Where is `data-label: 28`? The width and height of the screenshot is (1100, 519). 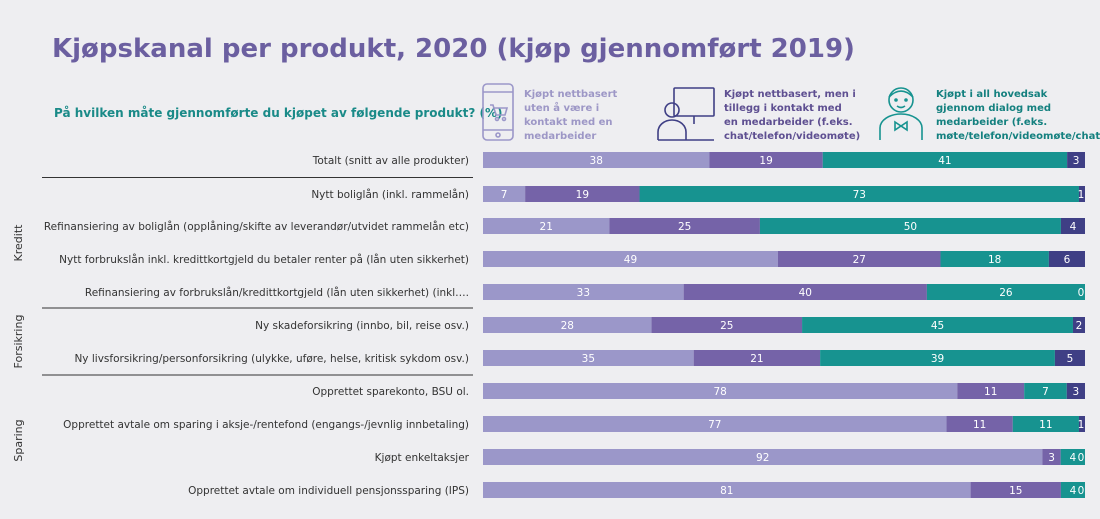 data-label: 28 is located at coordinates (567, 326).